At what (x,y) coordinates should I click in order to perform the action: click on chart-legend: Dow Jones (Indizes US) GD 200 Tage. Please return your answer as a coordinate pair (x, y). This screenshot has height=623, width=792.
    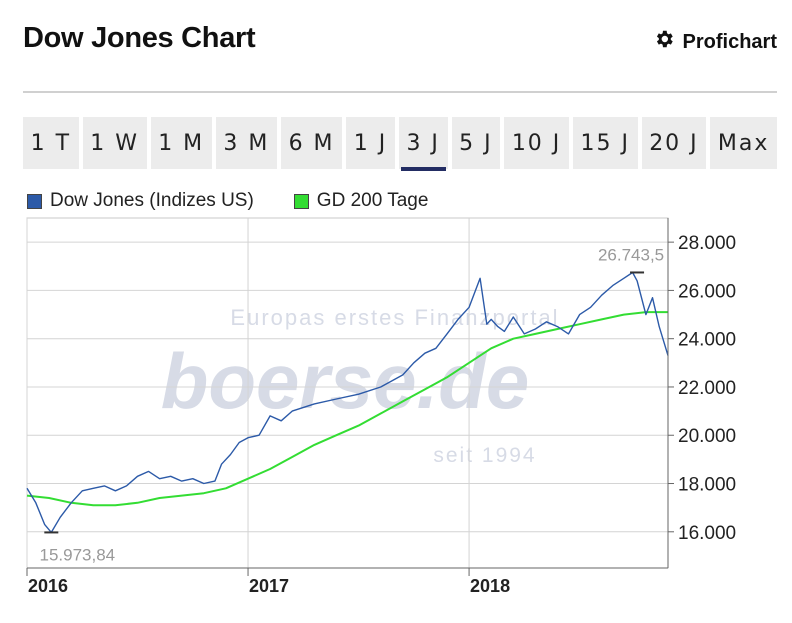
    Looking at the image, I should click on (227, 201).